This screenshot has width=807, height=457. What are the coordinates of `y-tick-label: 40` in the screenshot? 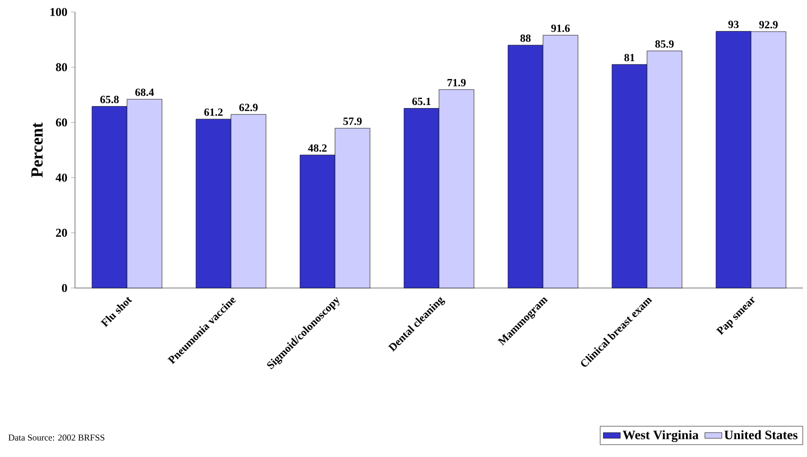 It's located at (62, 178).